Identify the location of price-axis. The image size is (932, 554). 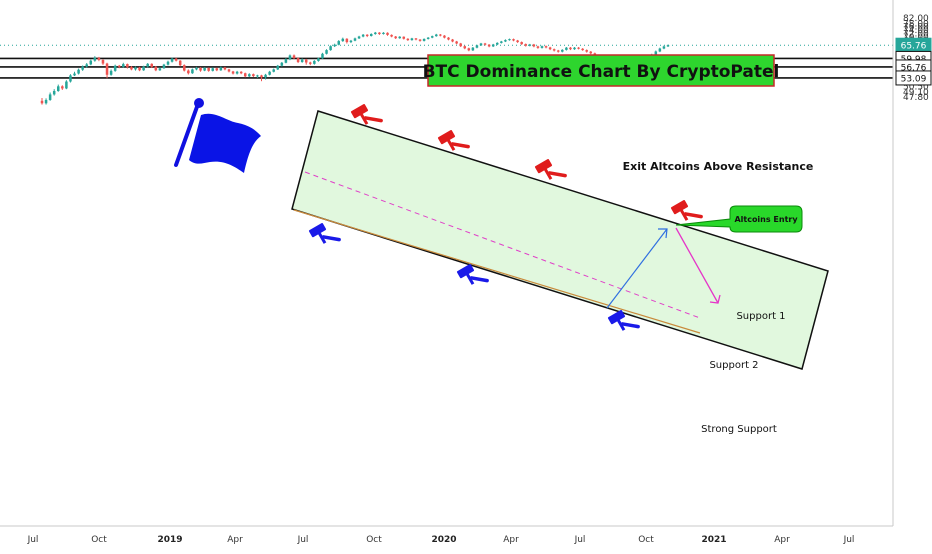
(912, 275).